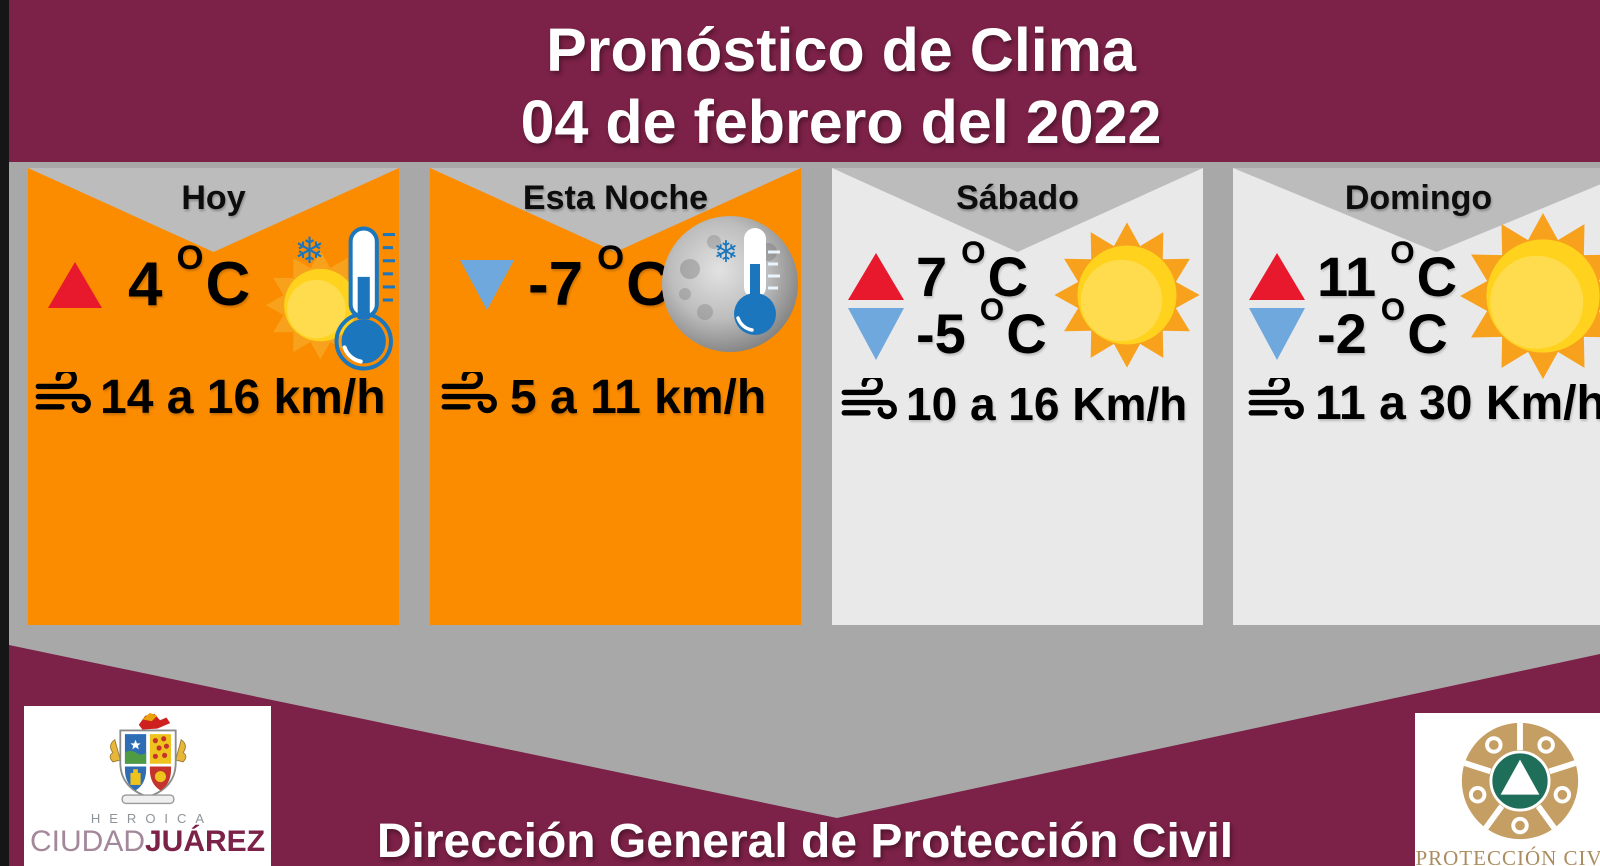 This screenshot has height=866, width=1600. I want to click on wind-row: 10 a 16 Km/h, so click(1014, 401).